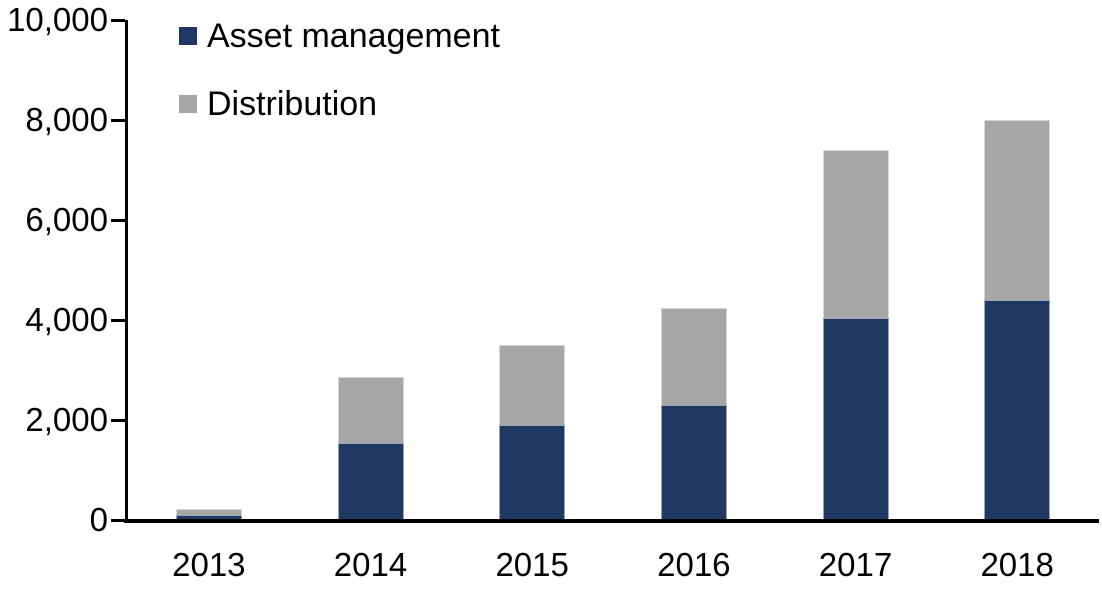  I want to click on x-axis-category-label: 2014, so click(370, 564).